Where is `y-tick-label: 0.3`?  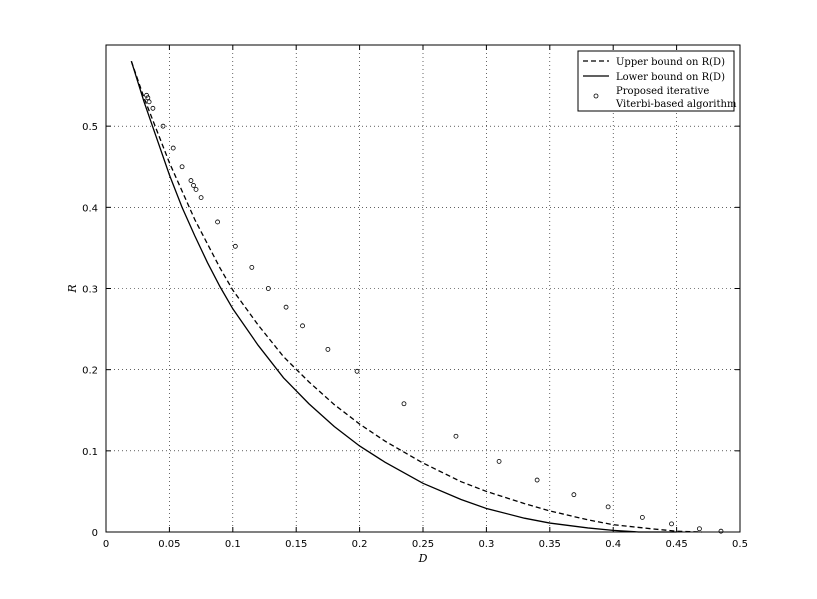 y-tick-label: 0.3 is located at coordinates (90, 290).